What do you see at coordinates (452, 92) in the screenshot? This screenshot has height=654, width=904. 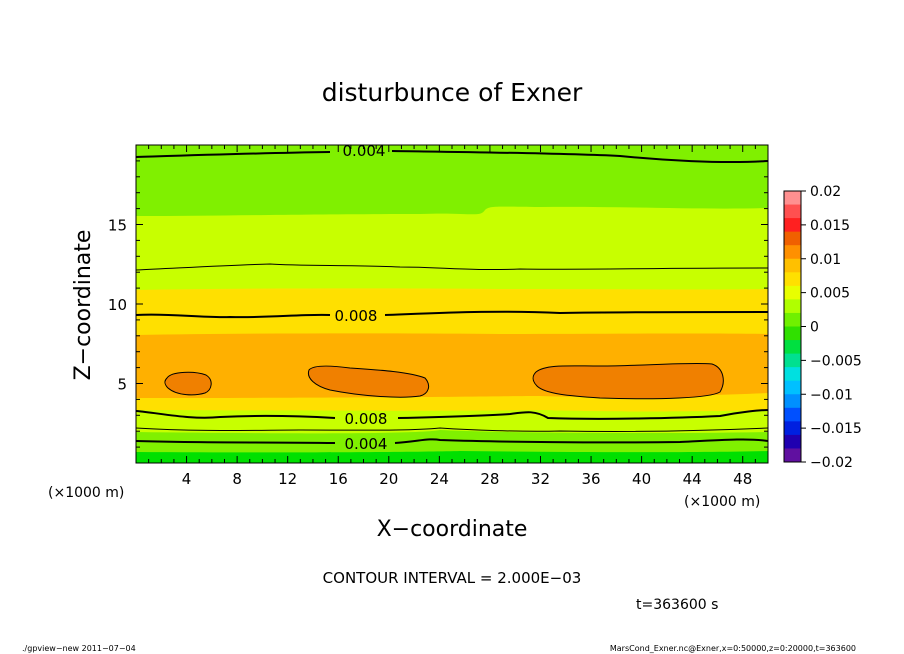 I see `chart-title: disturbunce of Exner` at bounding box center [452, 92].